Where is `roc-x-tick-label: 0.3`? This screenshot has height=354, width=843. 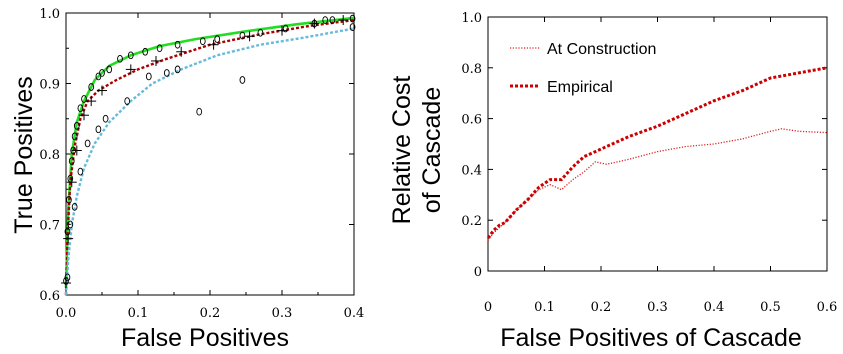 roc-x-tick-label: 0.3 is located at coordinates (282, 313).